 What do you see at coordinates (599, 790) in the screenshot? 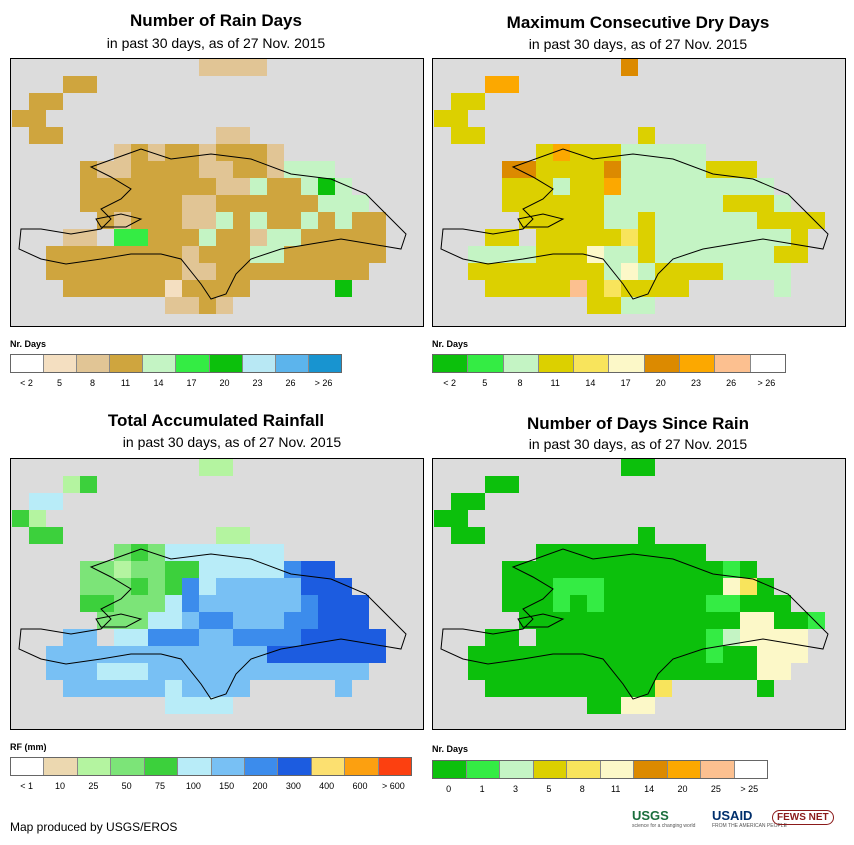
I see `panel-4-legend-labels: 0 1 3 5 8 11 14 20 25 > 25` at bounding box center [599, 790].